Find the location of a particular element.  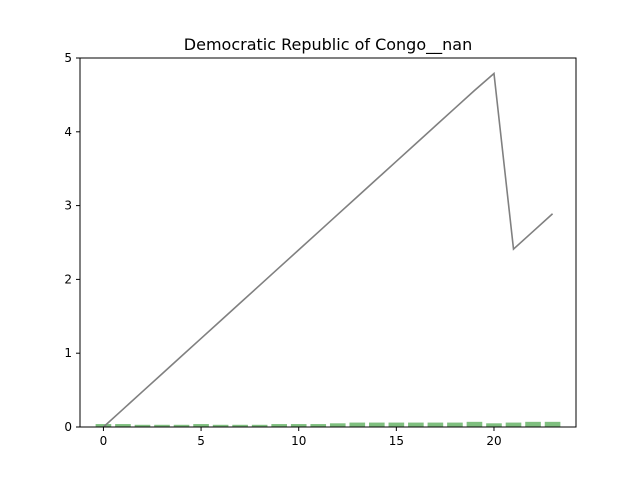

x-tick-label: 15 is located at coordinates (396, 441).